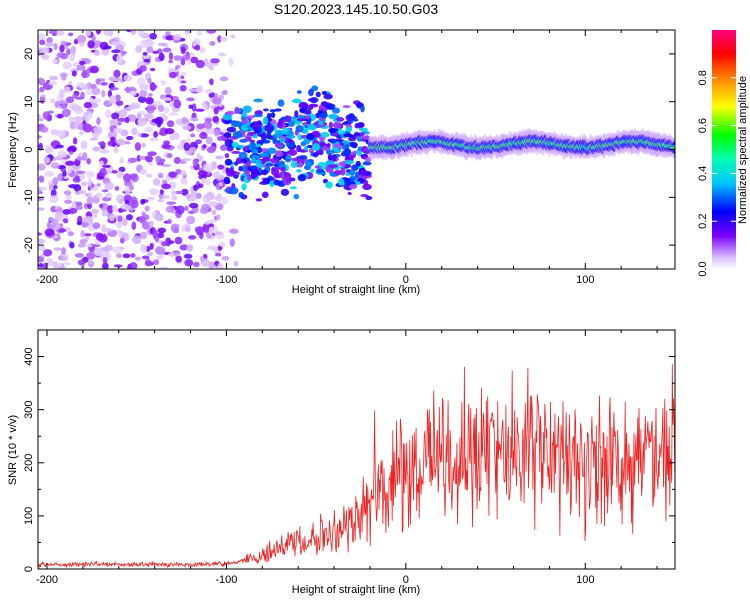 The width and height of the screenshot is (750, 600). I want to click on snr-xtick-label: 100, so click(585, 580).